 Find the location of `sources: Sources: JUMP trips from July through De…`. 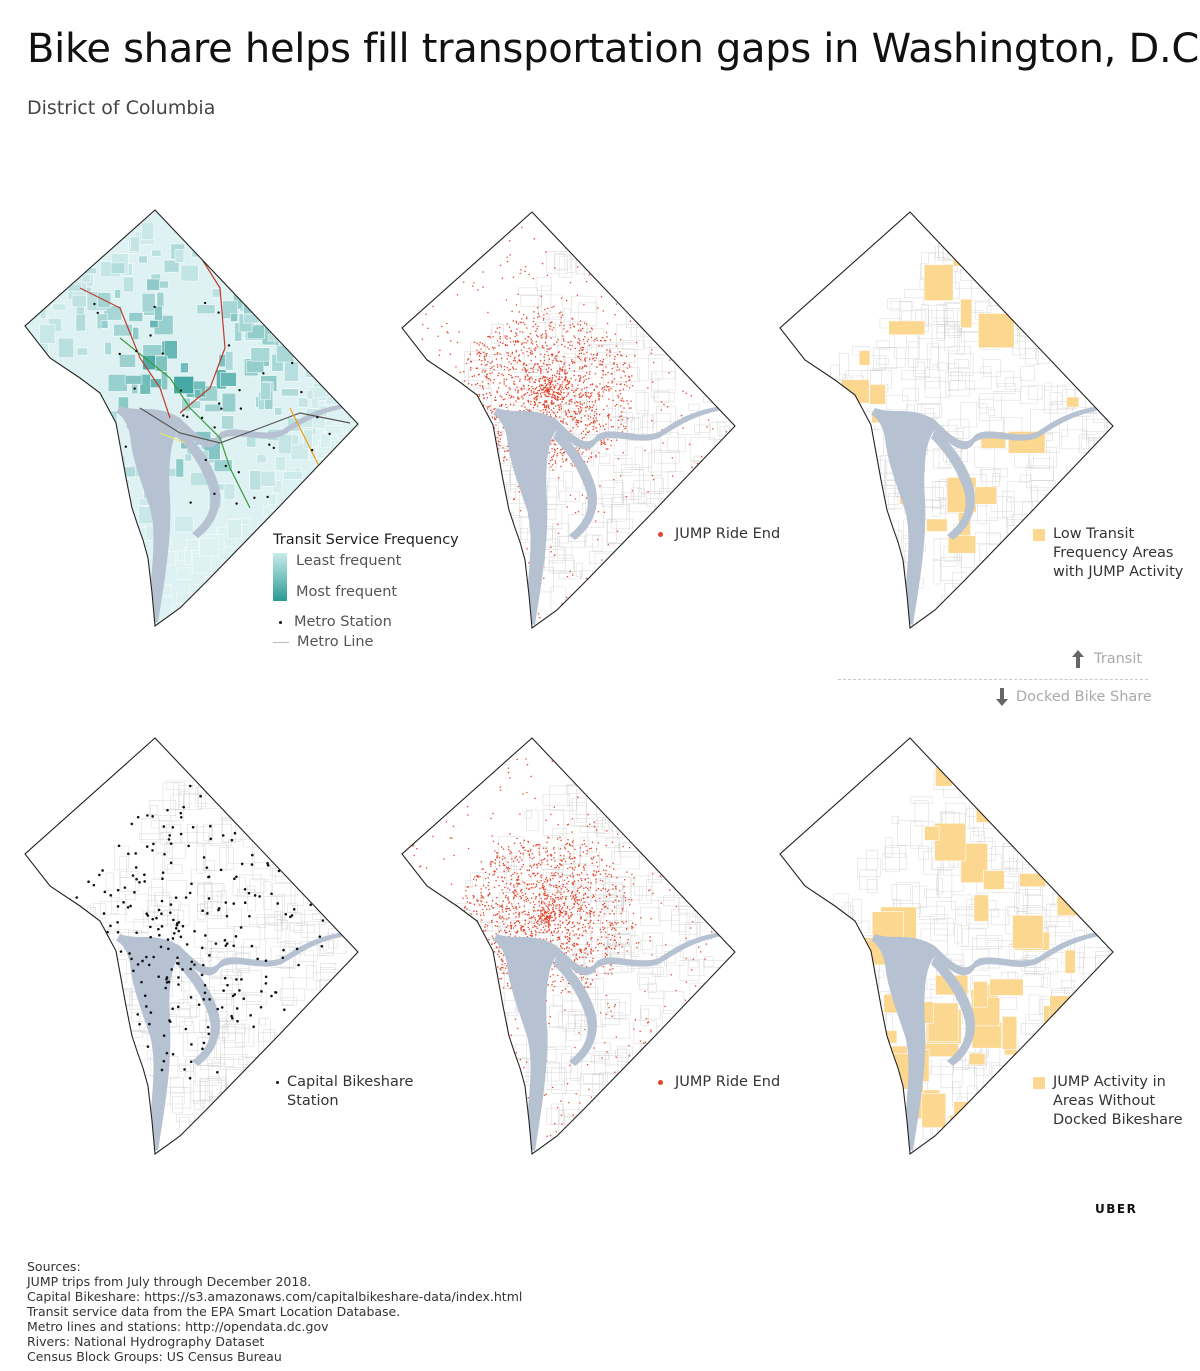

sources: Sources: JUMP trips from July through De… is located at coordinates (274, 1311).